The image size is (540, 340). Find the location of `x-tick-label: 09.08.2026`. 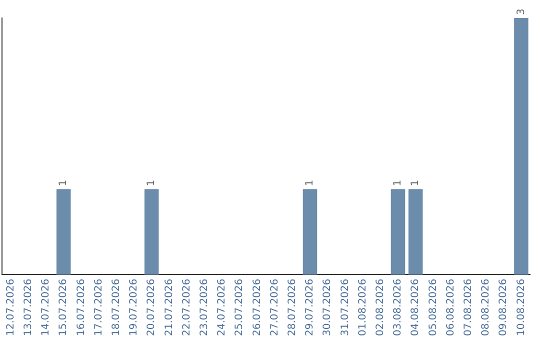

x-tick-label: 09.08.2026 is located at coordinates (504, 307).